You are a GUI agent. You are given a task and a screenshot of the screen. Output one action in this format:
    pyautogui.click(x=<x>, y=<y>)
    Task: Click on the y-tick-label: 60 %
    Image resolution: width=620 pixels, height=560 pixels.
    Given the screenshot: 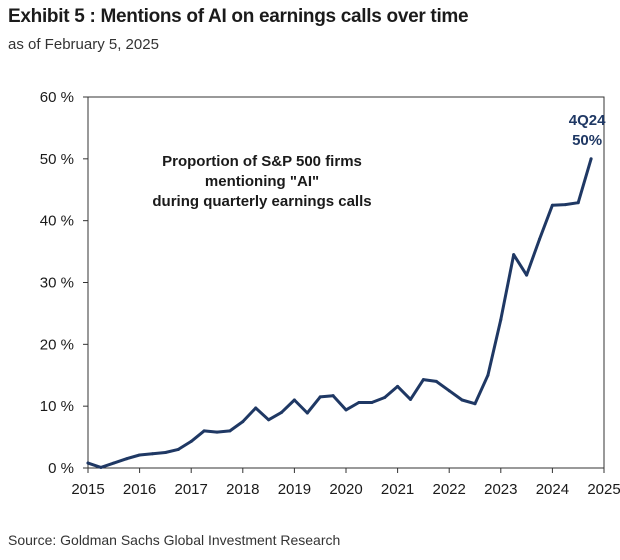 What is the action you would take?
    pyautogui.click(x=57, y=97)
    